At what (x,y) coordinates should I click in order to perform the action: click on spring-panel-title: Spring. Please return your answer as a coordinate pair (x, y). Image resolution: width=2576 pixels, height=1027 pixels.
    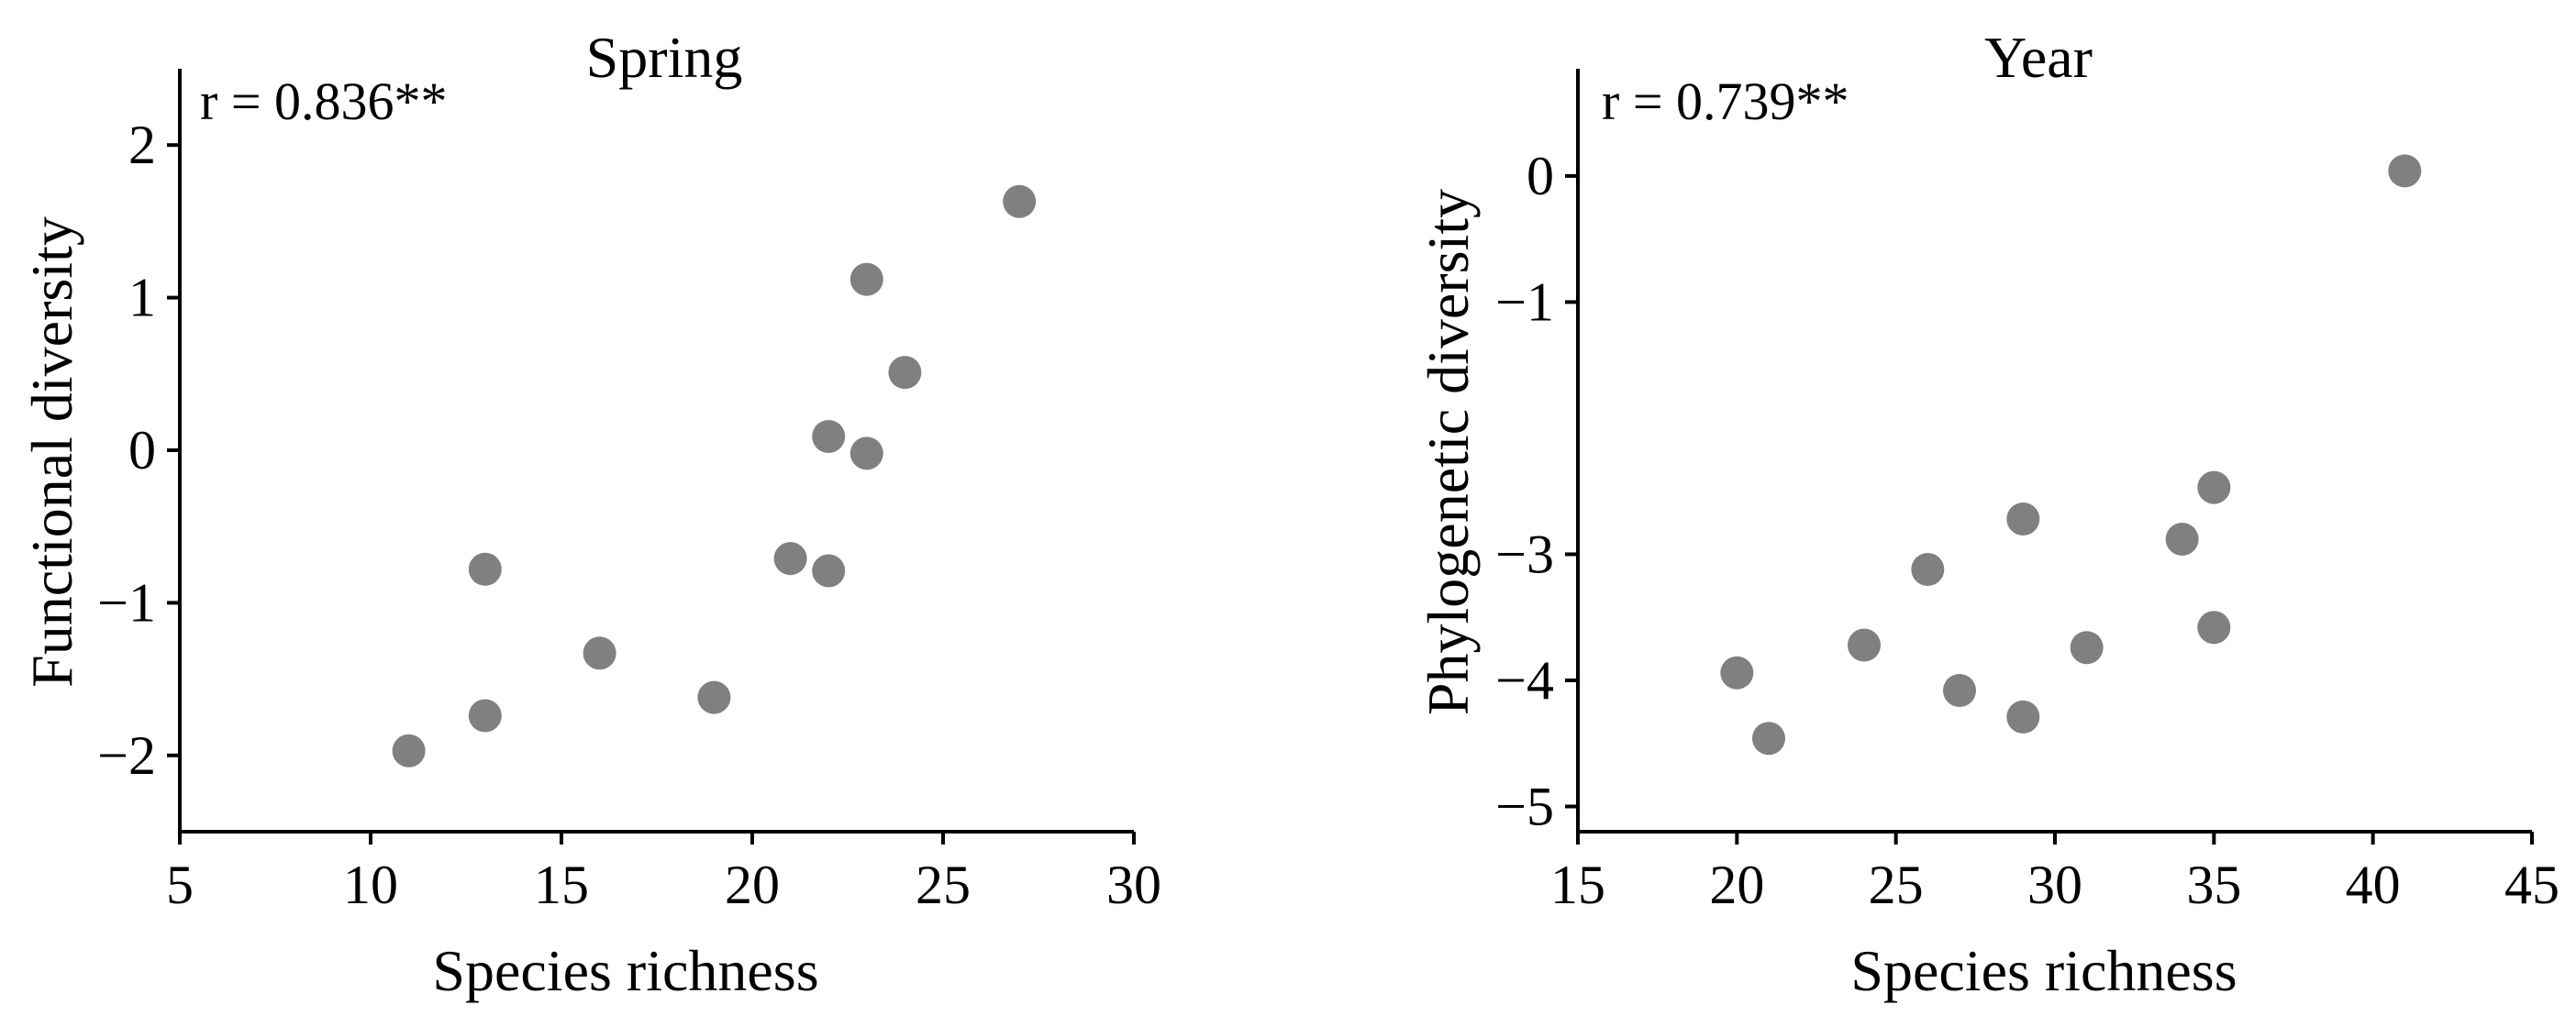
    Looking at the image, I should click on (664, 57).